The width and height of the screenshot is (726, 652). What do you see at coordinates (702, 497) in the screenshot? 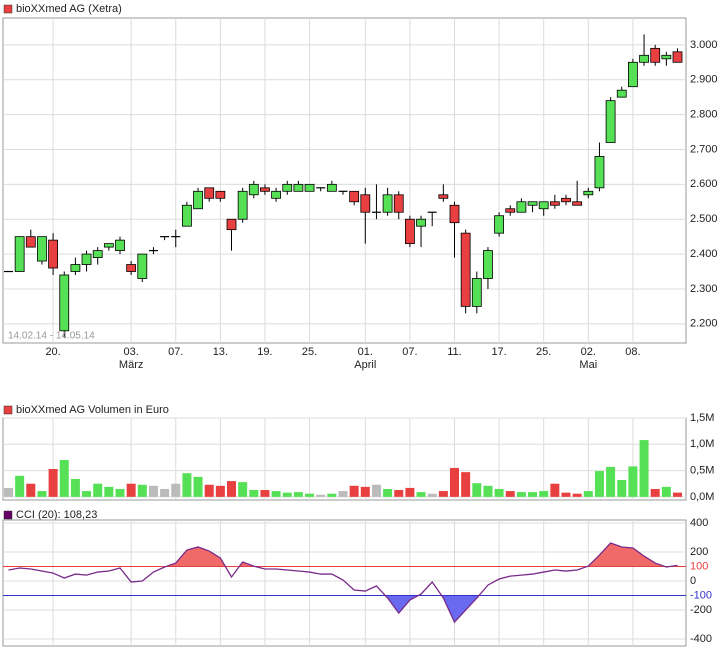
I see `y-tick-label: 0,0M` at bounding box center [702, 497].